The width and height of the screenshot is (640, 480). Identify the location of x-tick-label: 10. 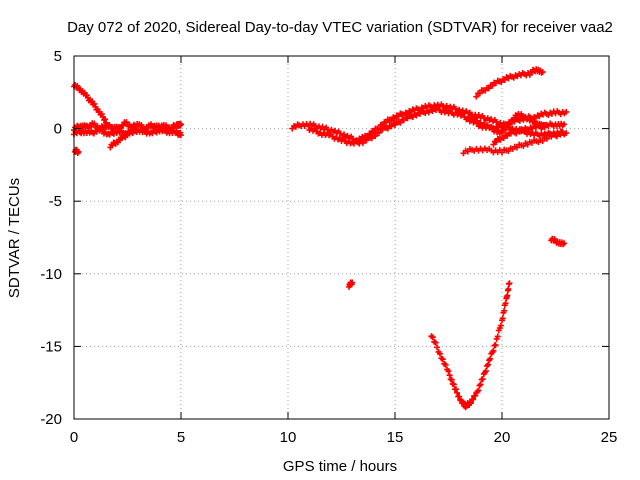
(288, 437).